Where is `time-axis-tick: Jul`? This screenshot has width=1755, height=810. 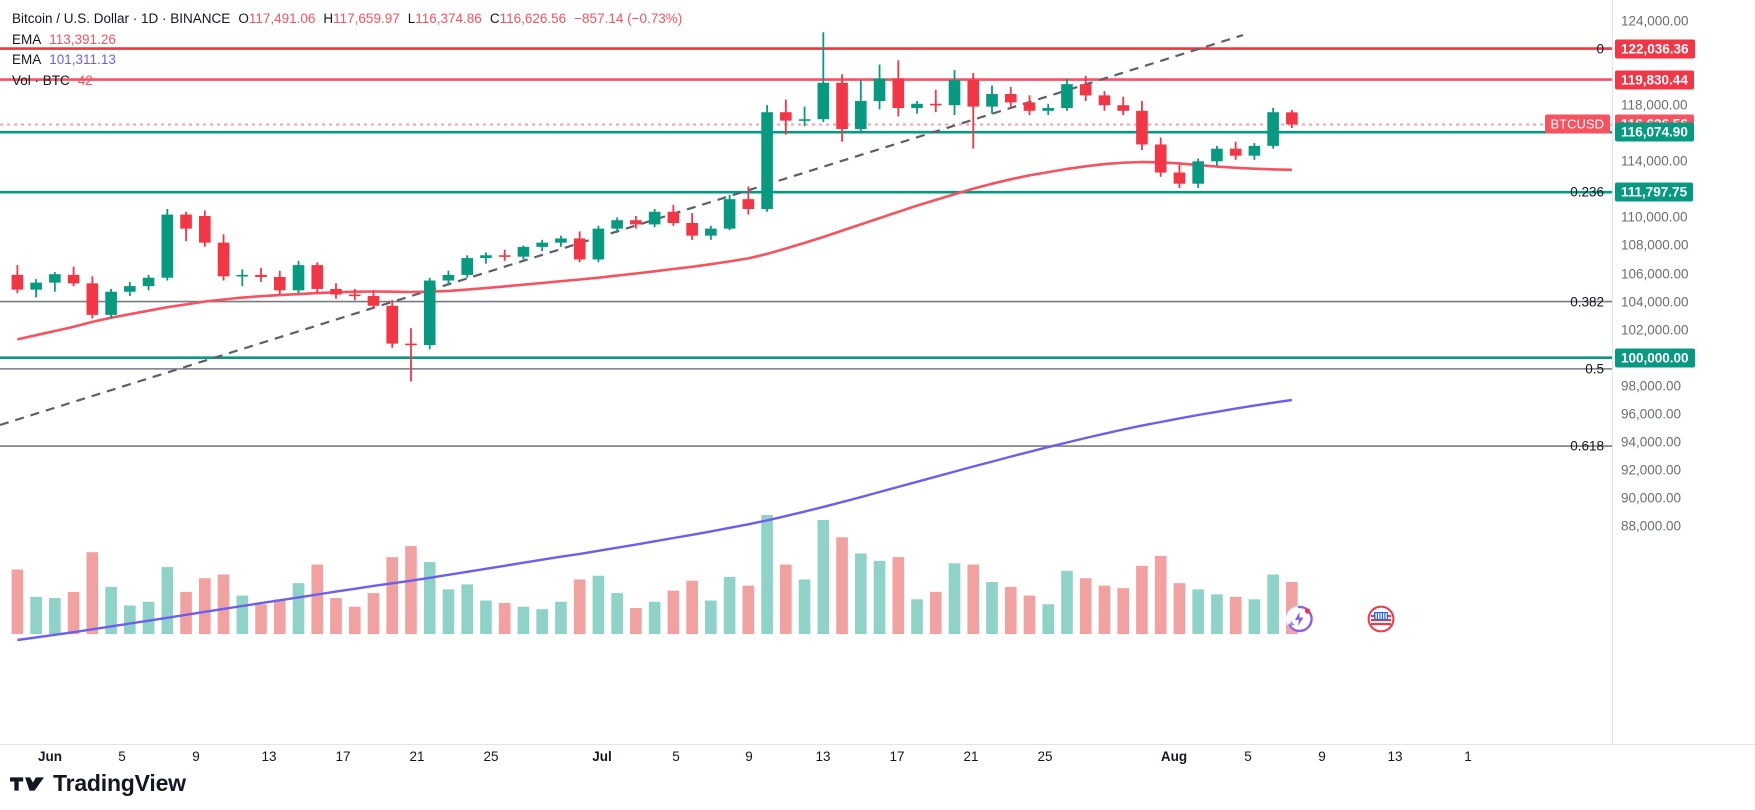 time-axis-tick: Jul is located at coordinates (602, 756).